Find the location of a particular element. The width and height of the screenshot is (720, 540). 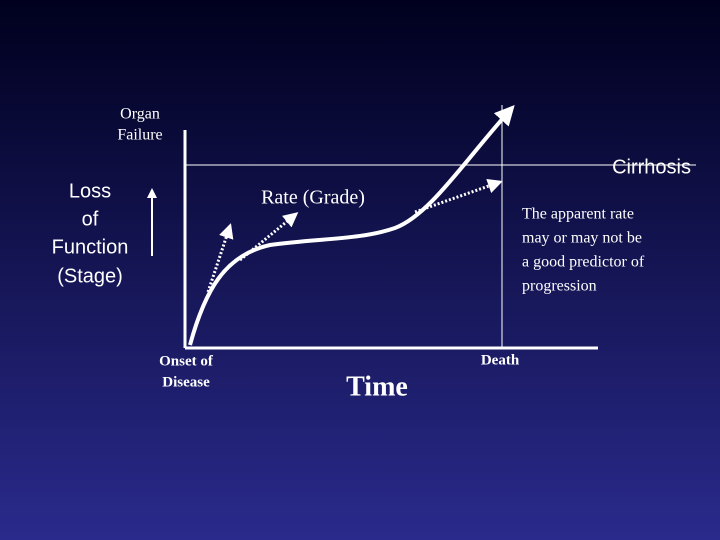

stage-label: of is located at coordinates (90, 219).